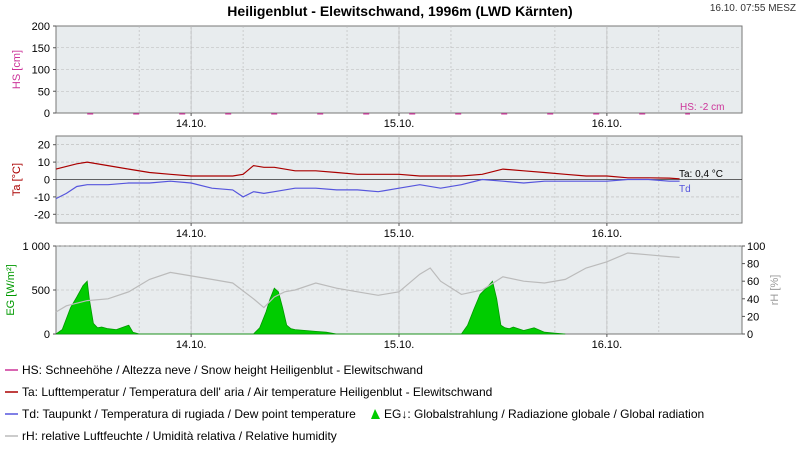  I want to click on snow-ytick-label-left-4: 200, so click(41, 27).